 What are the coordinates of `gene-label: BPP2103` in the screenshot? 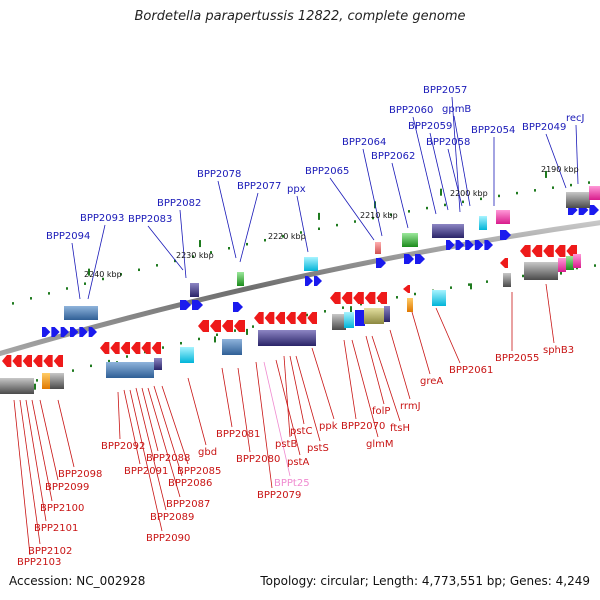 It's located at (39, 562).